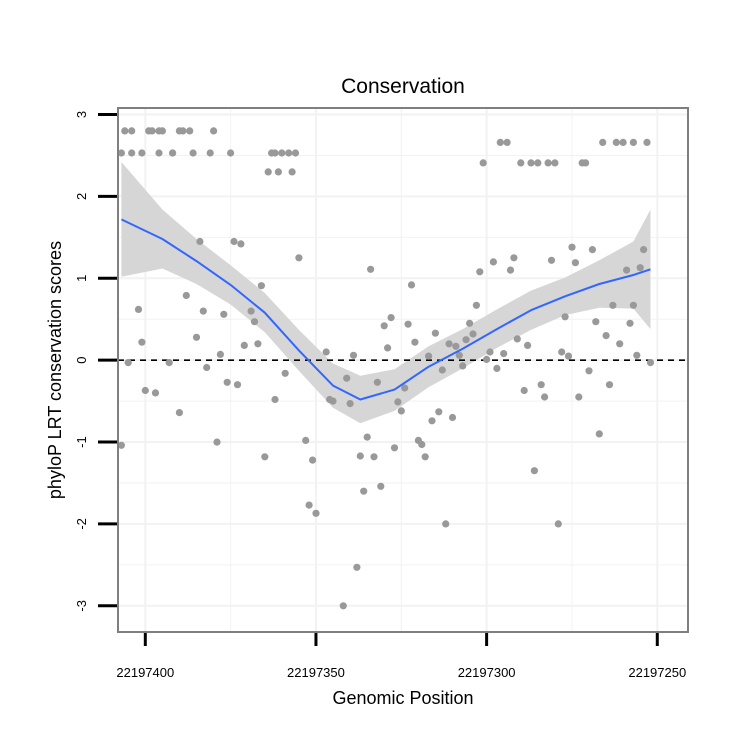 The image size is (750, 750). I want to click on chart-title: Conservation, so click(403, 86).